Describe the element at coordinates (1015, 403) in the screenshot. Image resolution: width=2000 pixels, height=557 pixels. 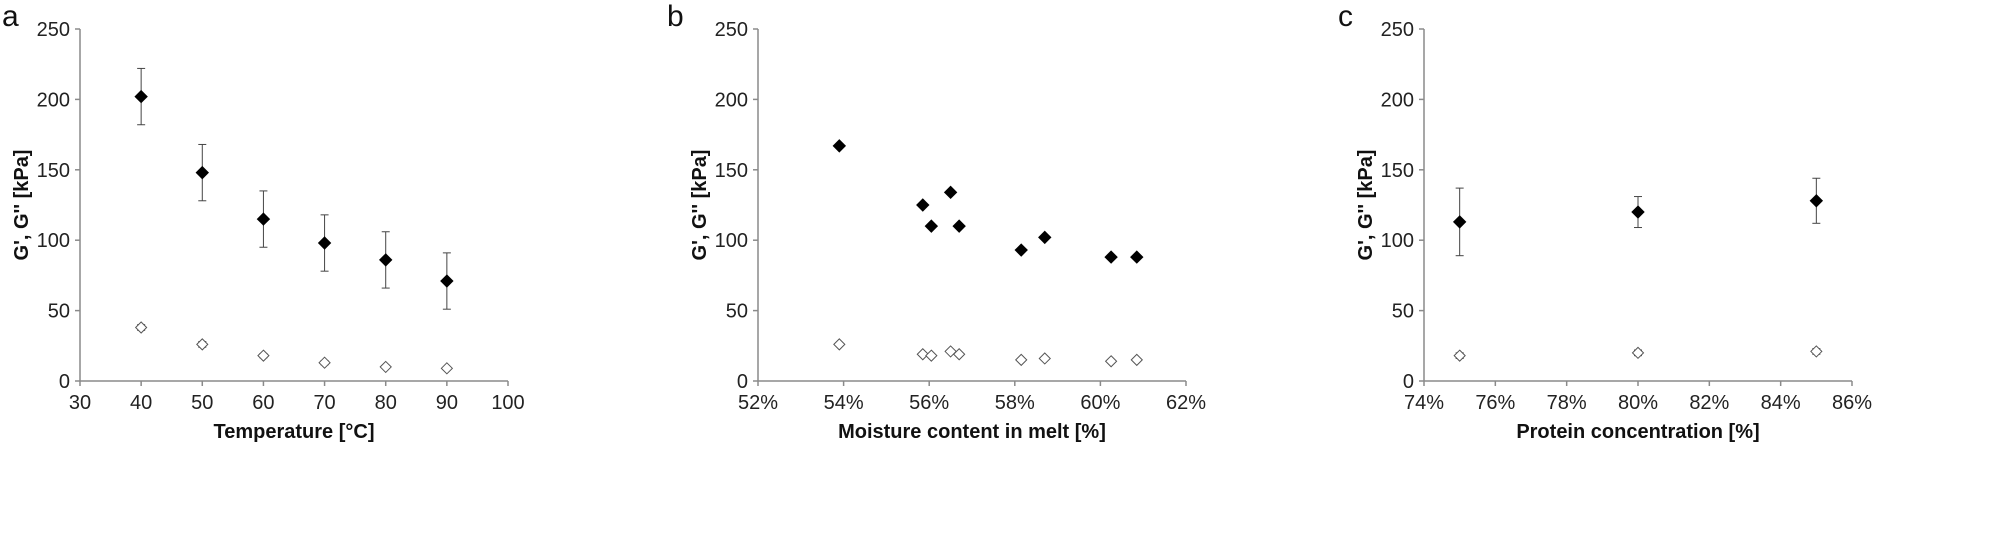
I see `x-tick-label: 58%` at that location.